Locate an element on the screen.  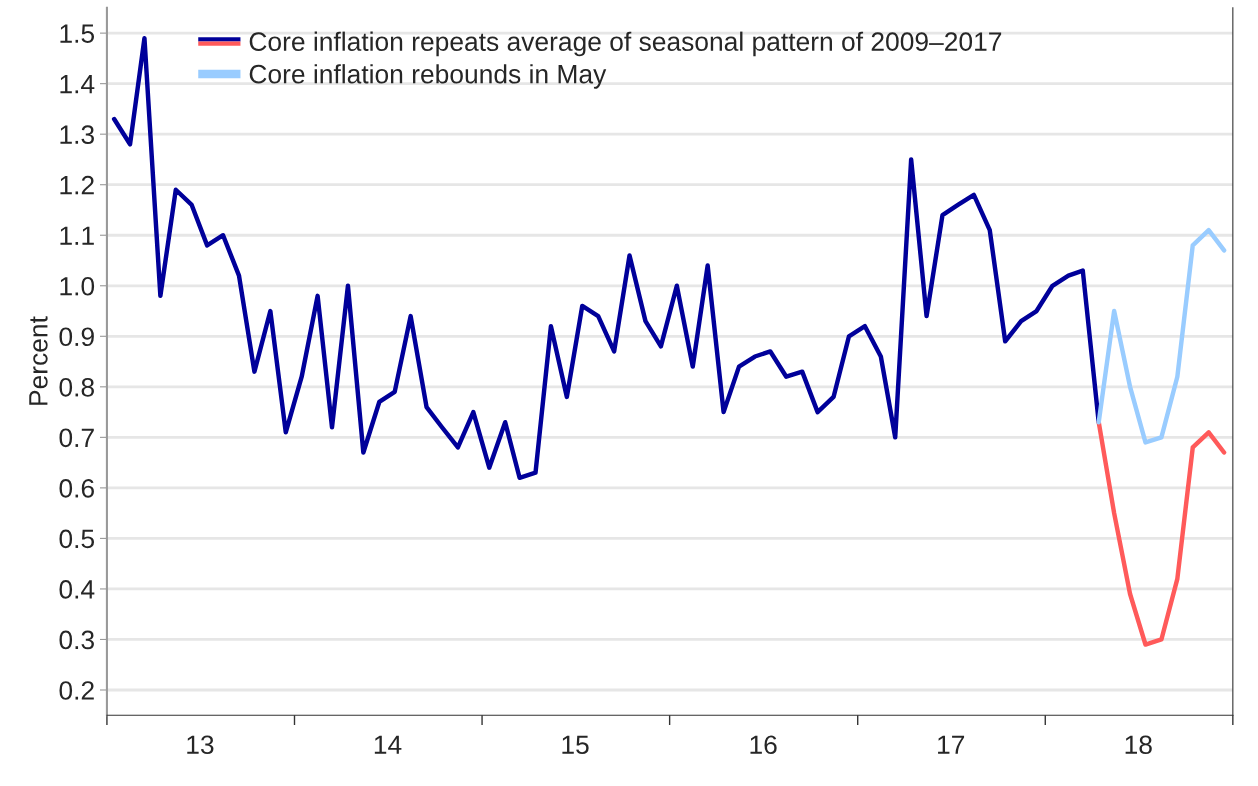
y-axis-title: Percent is located at coordinates (38, 360).